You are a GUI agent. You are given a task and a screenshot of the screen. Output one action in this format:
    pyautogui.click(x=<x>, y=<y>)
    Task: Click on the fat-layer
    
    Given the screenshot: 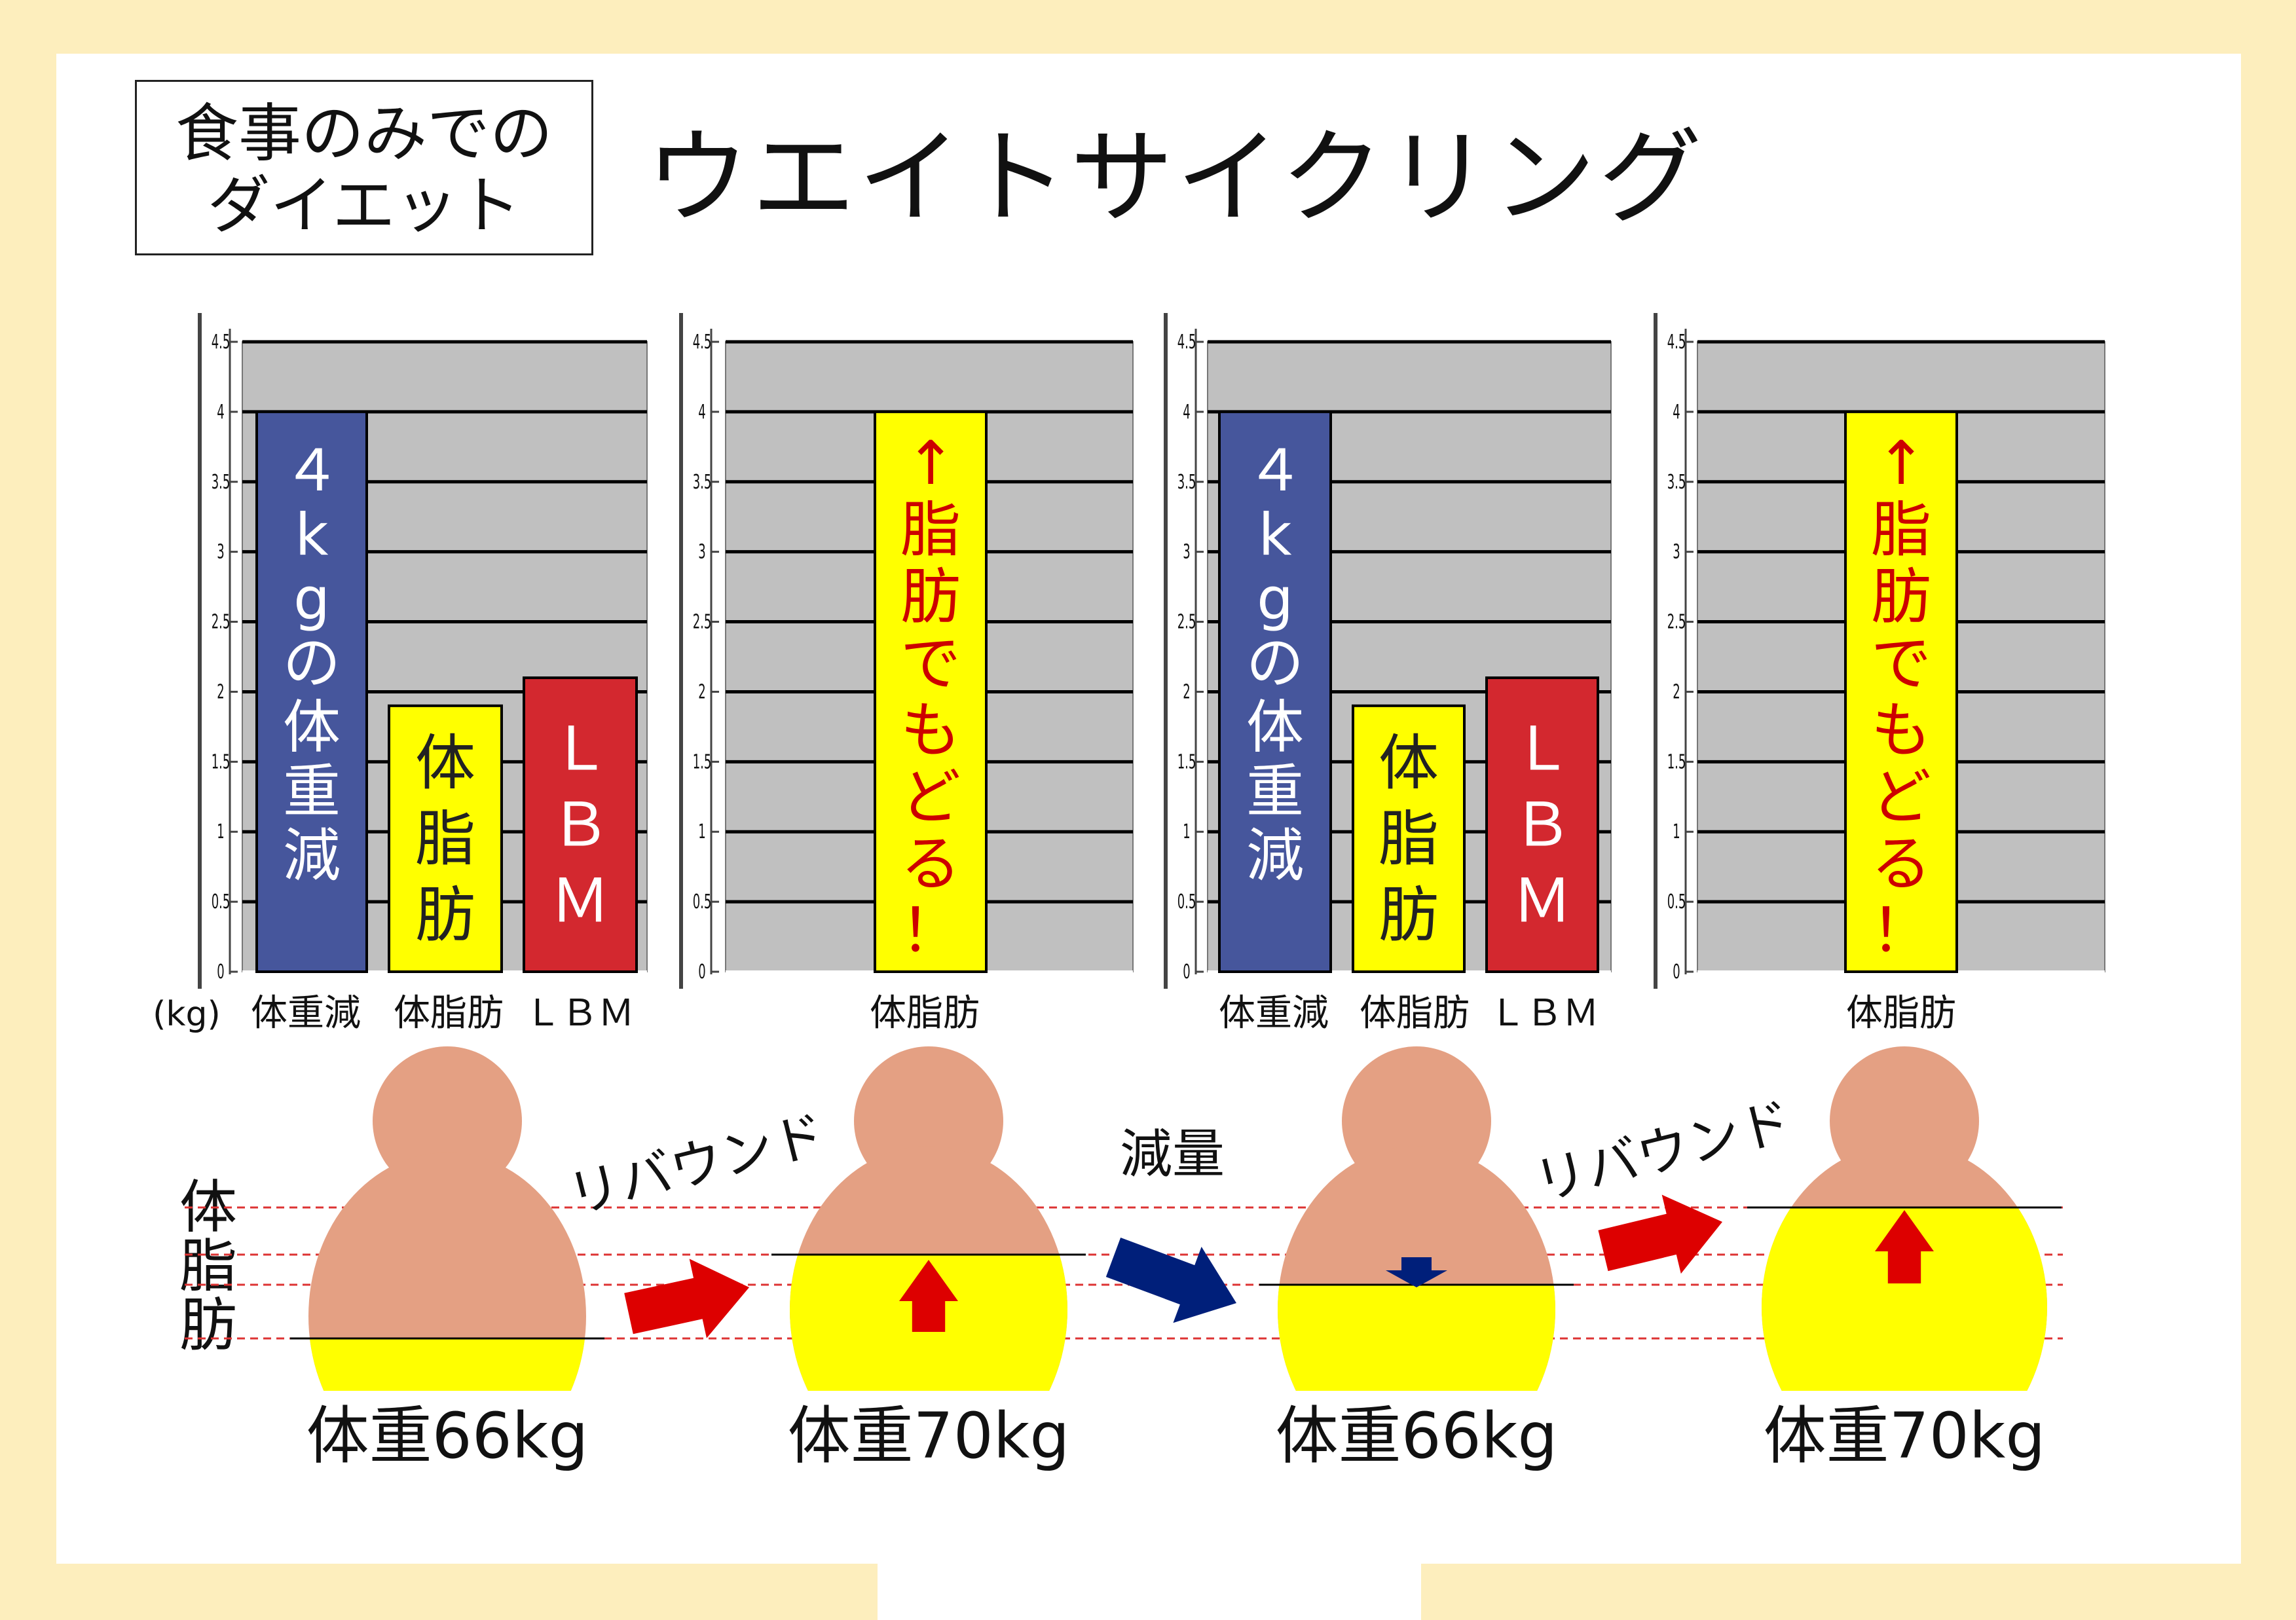 What is the action you would take?
    pyautogui.click(x=1416, y=1338)
    